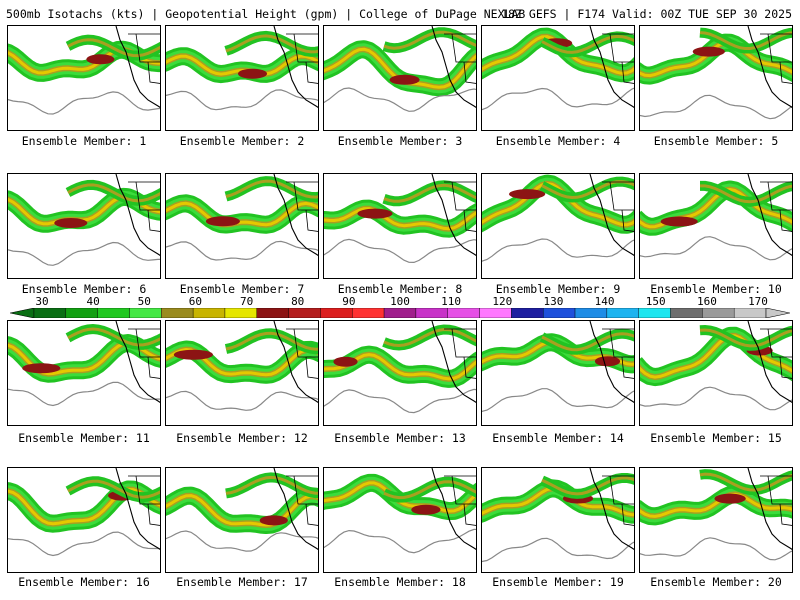 This screenshot has height=600, width=800. Describe the element at coordinates (242, 582) in the screenshot. I see `member-label: Ensemble Member: 17` at that location.